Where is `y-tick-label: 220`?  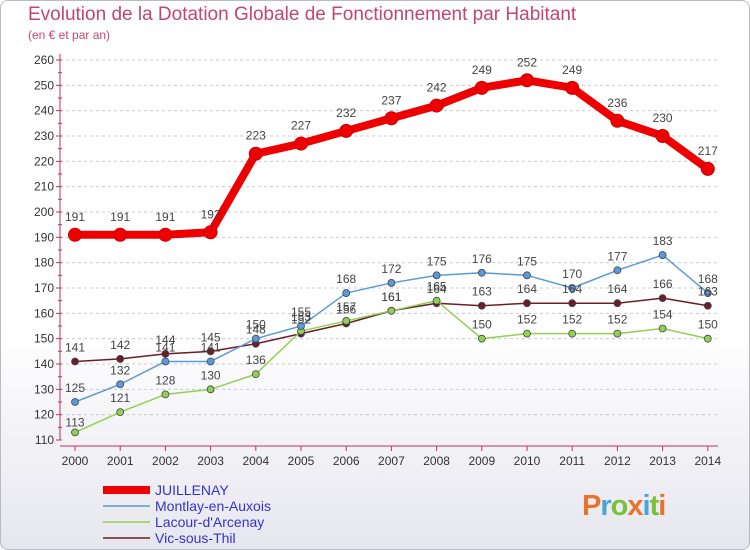
y-tick-label: 220 is located at coordinates (44, 161).